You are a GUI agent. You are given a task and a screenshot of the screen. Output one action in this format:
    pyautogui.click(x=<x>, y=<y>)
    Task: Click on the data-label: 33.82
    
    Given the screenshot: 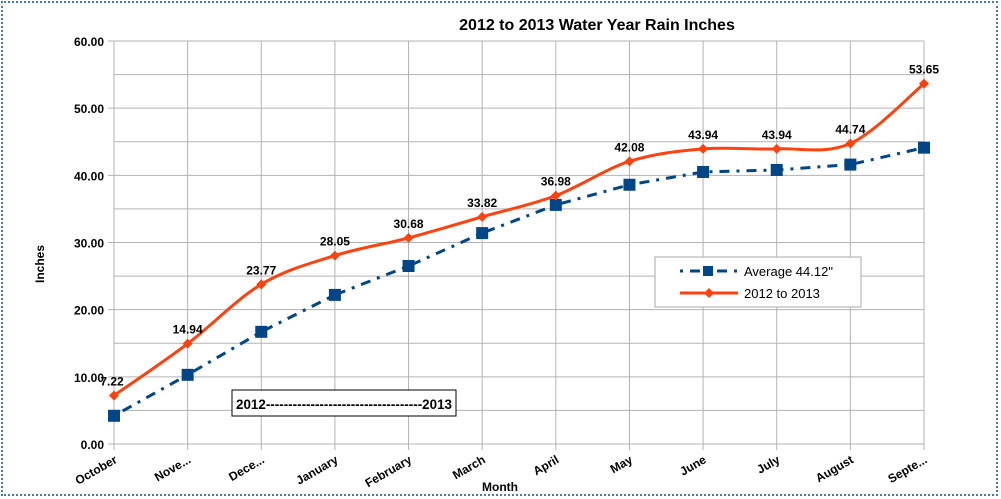 What is the action you would take?
    pyautogui.click(x=482, y=203)
    